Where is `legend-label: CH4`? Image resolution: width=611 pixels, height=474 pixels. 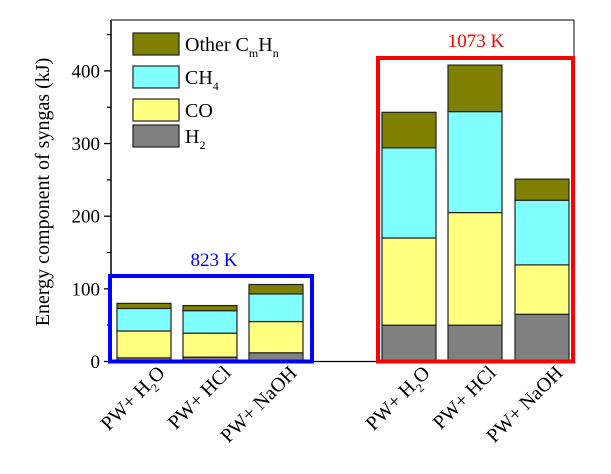 legend-label: CH4 is located at coordinates (202, 80).